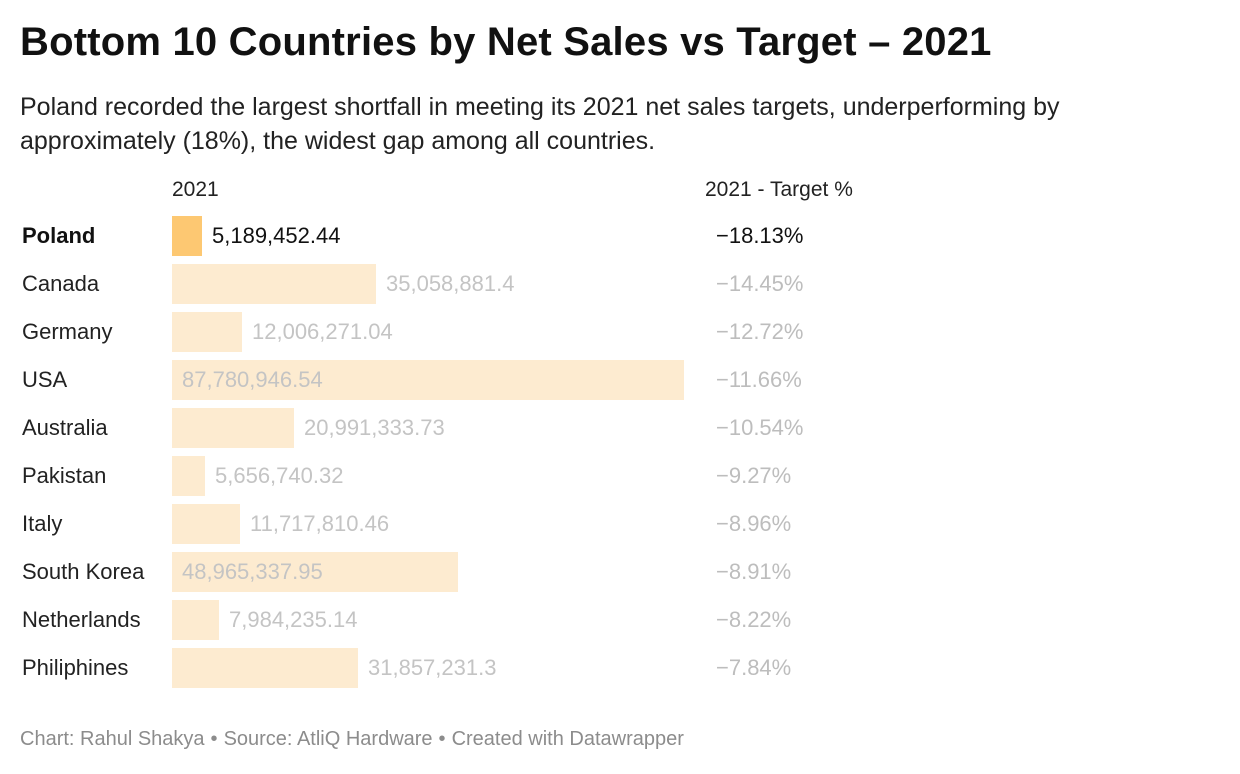 Image resolution: width=1240 pixels, height=774 pixels. Describe the element at coordinates (195, 189) in the screenshot. I see `column-header-value: 2021` at that location.